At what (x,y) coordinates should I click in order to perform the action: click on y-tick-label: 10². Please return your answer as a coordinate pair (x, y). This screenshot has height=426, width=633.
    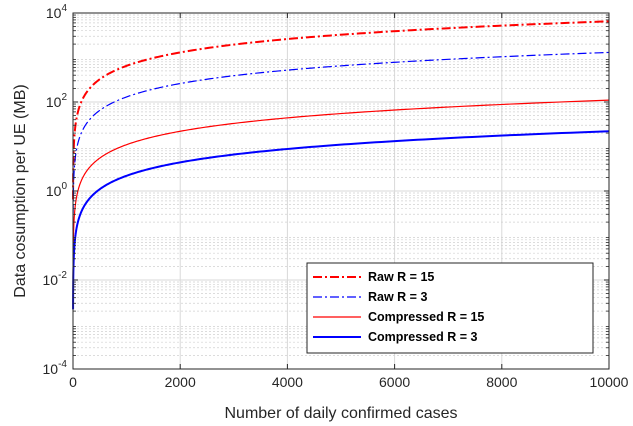
    Looking at the image, I should click on (57, 101).